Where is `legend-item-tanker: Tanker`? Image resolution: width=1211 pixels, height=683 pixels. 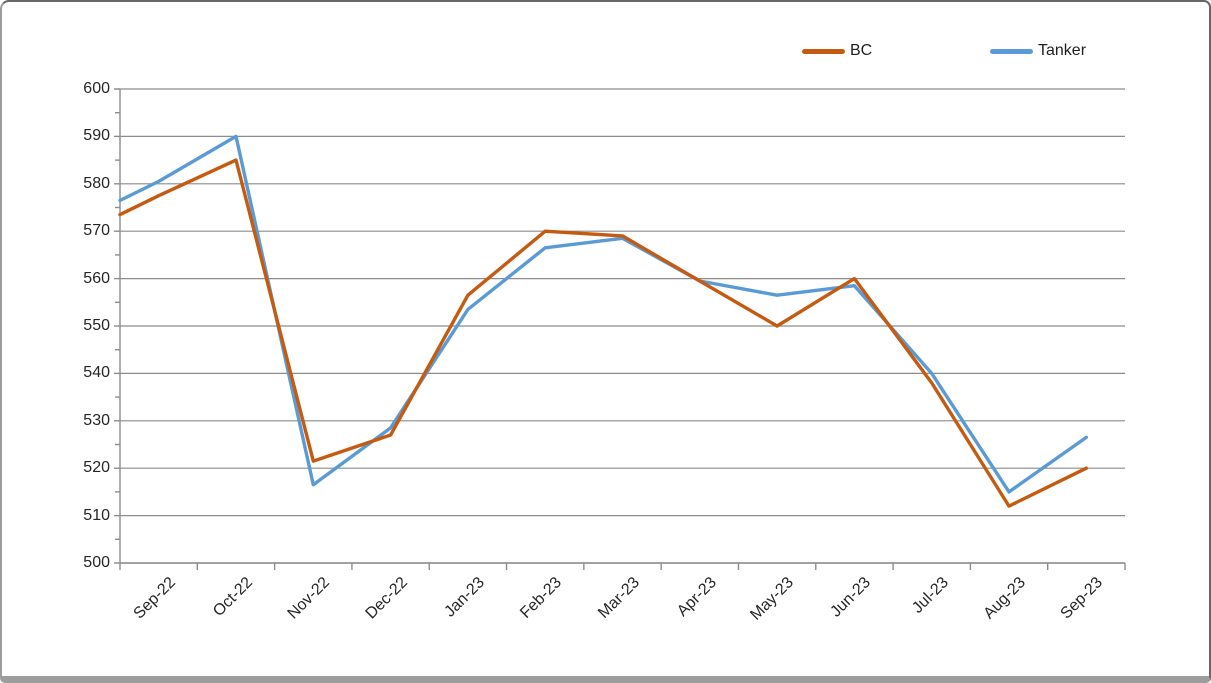 legend-item-tanker: Tanker is located at coordinates (1038, 51).